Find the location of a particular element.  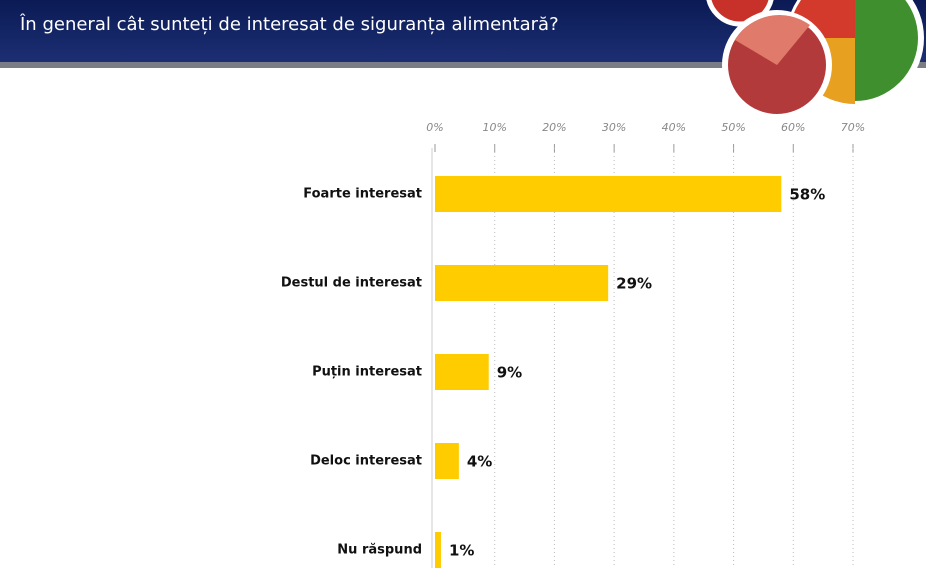

x-tick-label: 0% is located at coordinates (434, 127).